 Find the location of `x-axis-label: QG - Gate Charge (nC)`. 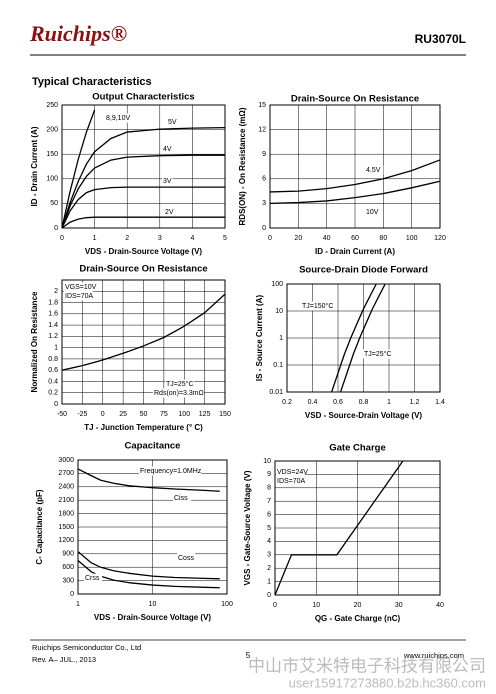

x-axis-label: QG - Gate Charge (nC) is located at coordinates (358, 618).